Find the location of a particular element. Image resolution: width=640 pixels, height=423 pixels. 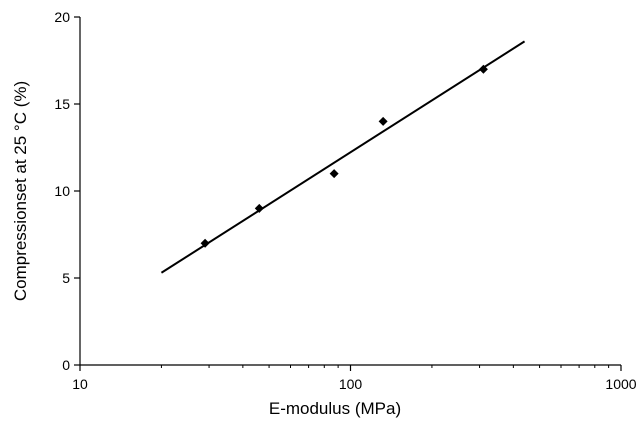

x-ticks: 10 100 1000 is located at coordinates (354, 378).